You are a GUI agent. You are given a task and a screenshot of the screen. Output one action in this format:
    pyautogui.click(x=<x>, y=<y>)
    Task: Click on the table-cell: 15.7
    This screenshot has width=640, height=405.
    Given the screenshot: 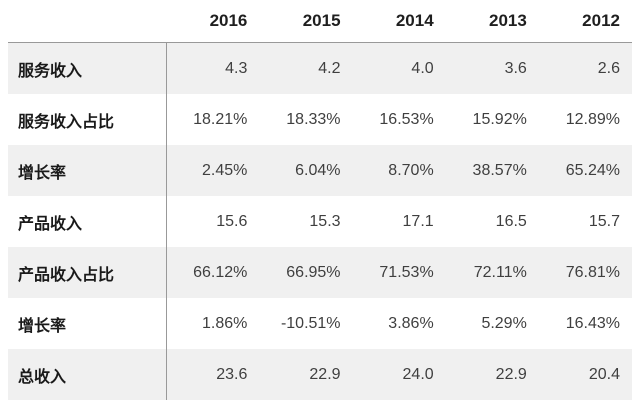 What is the action you would take?
    pyautogui.click(x=585, y=221)
    